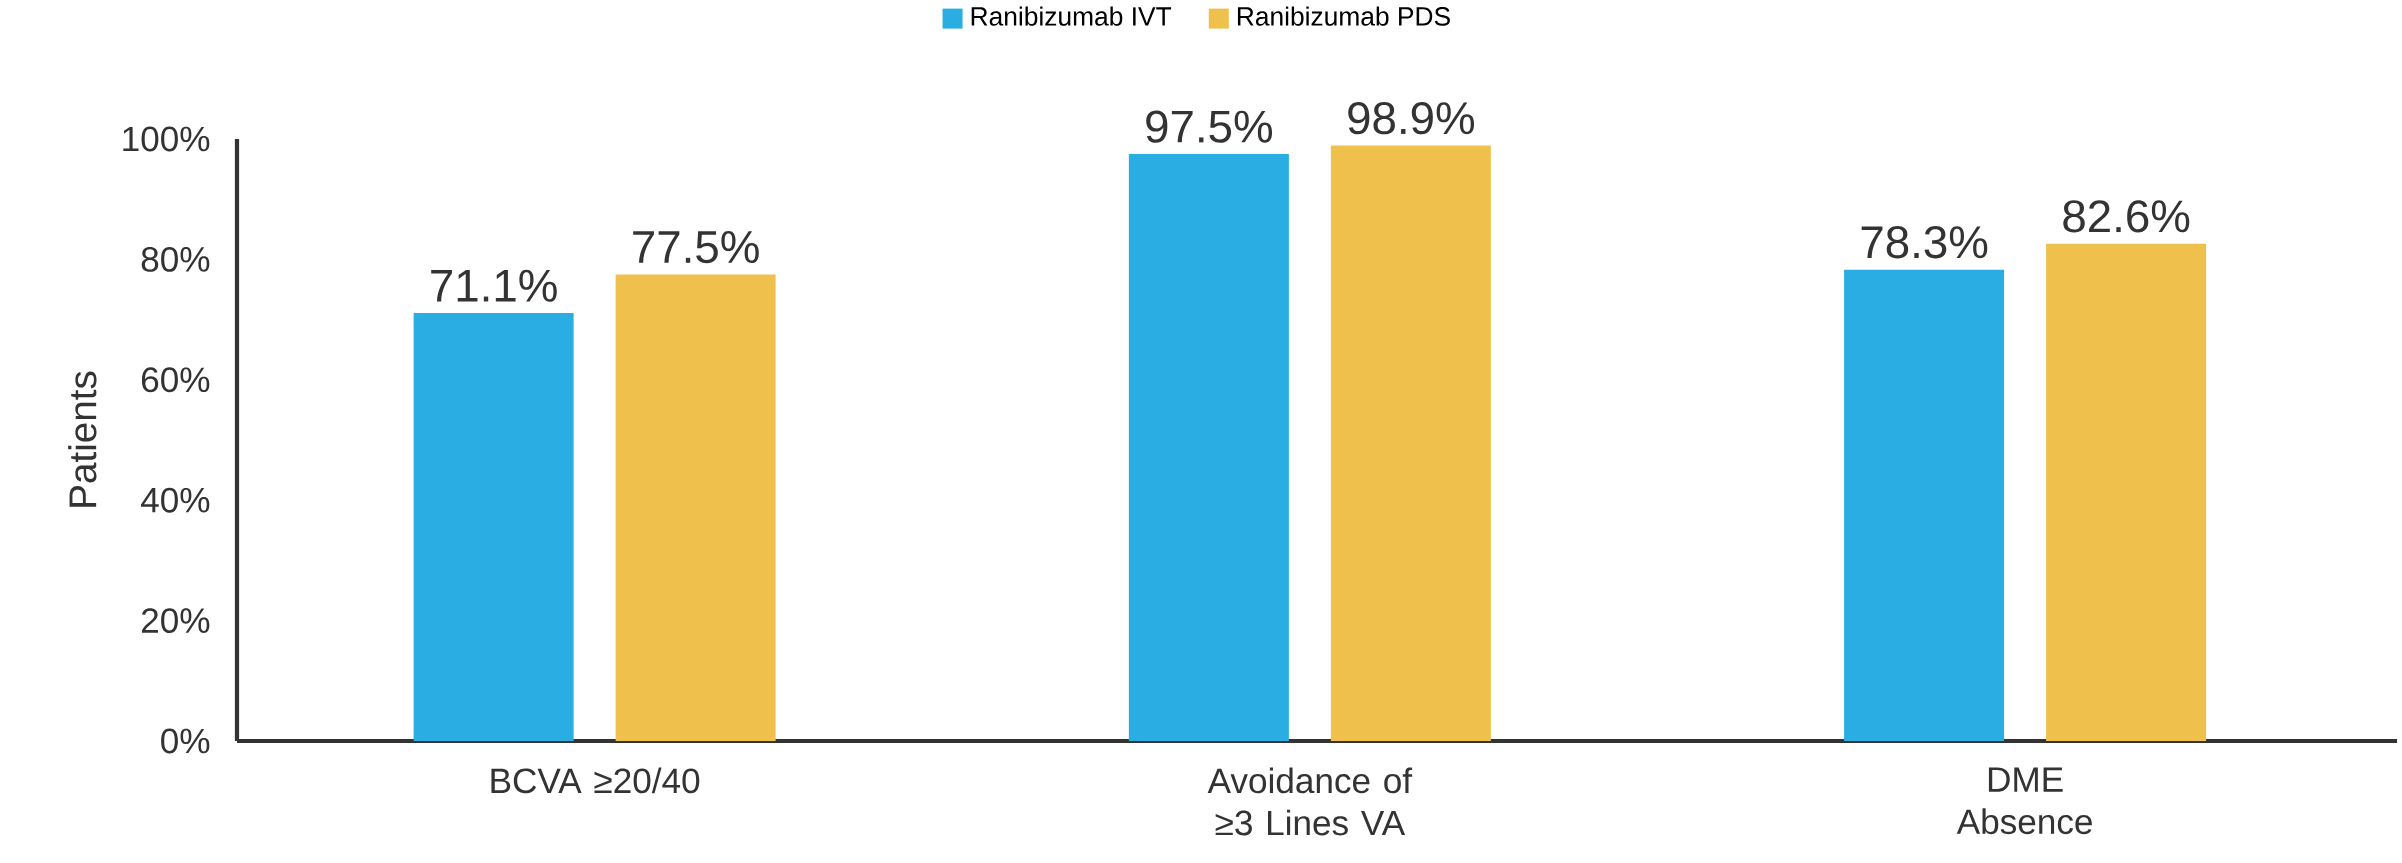  What do you see at coordinates (175, 259) in the screenshot?
I see `y-tick-label: 80%` at bounding box center [175, 259].